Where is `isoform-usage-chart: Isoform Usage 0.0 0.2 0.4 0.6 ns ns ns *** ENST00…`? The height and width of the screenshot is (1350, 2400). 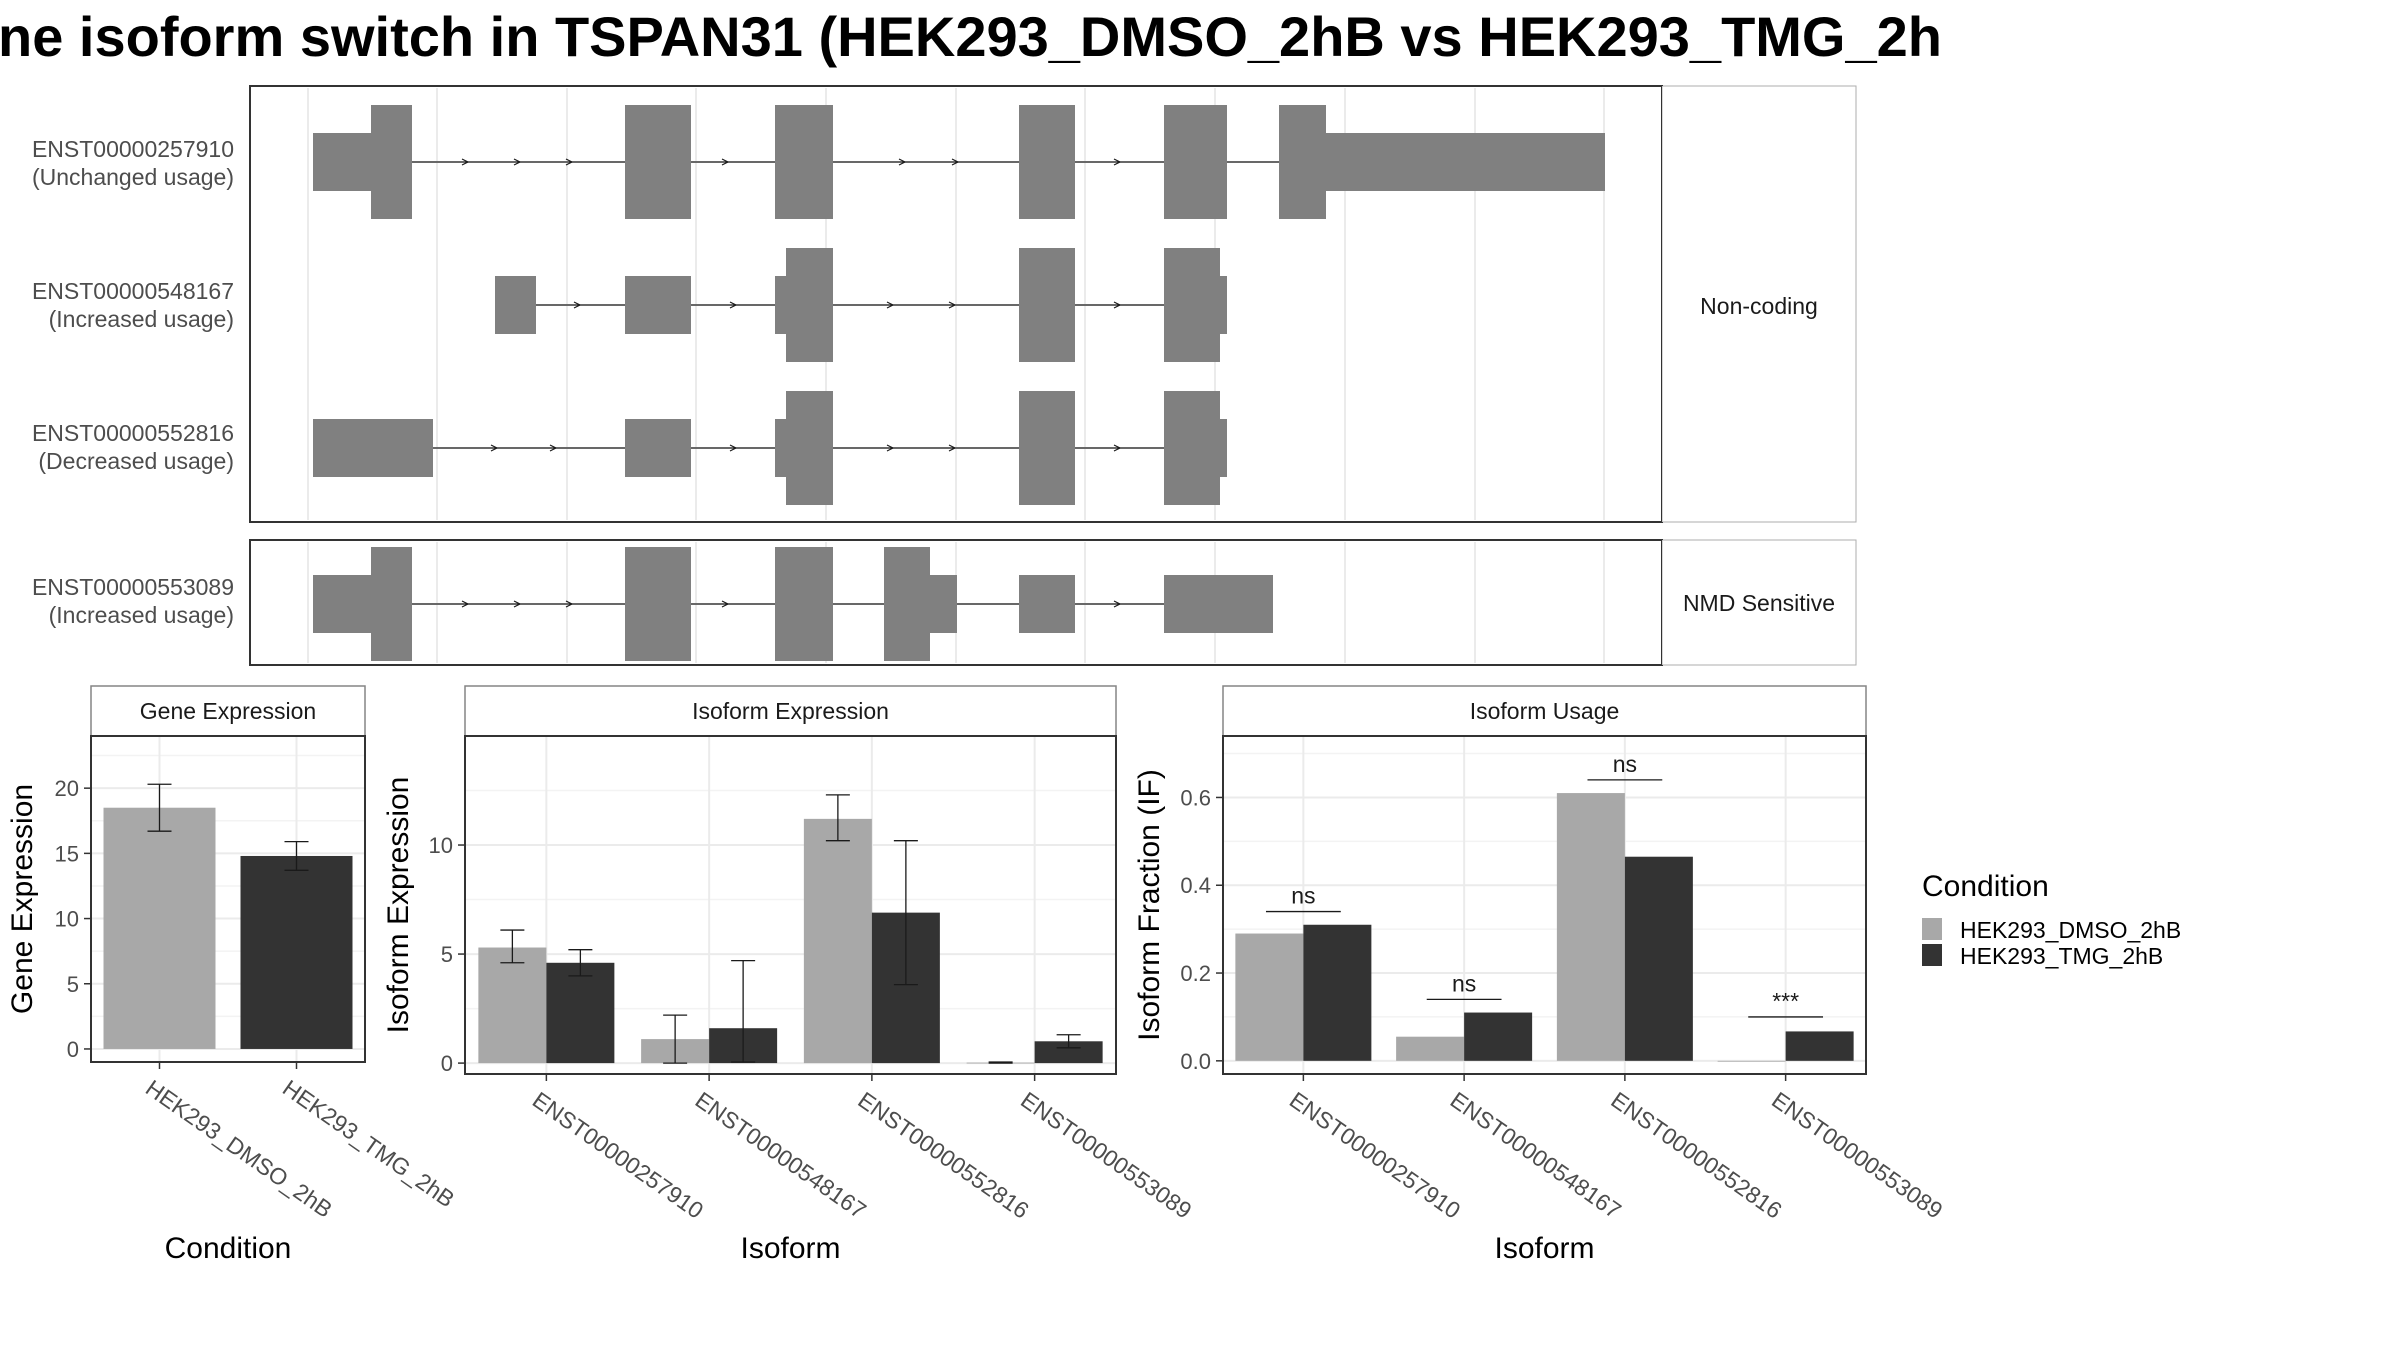
isoform-usage-chart: Isoform Usage 0.0 0.2 0.4 0.6 ns ns ns *** ENST00… is located at coordinates (1540, 975).